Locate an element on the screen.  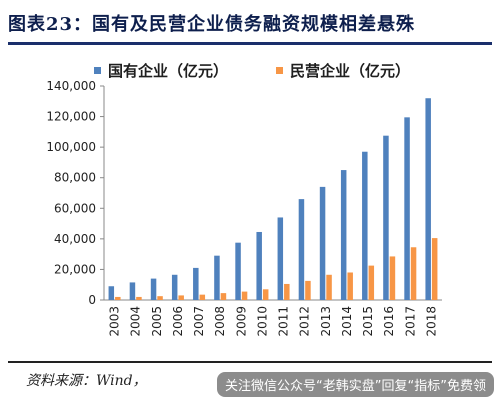
y-tick-label: 140,000 is located at coordinates (71, 86).